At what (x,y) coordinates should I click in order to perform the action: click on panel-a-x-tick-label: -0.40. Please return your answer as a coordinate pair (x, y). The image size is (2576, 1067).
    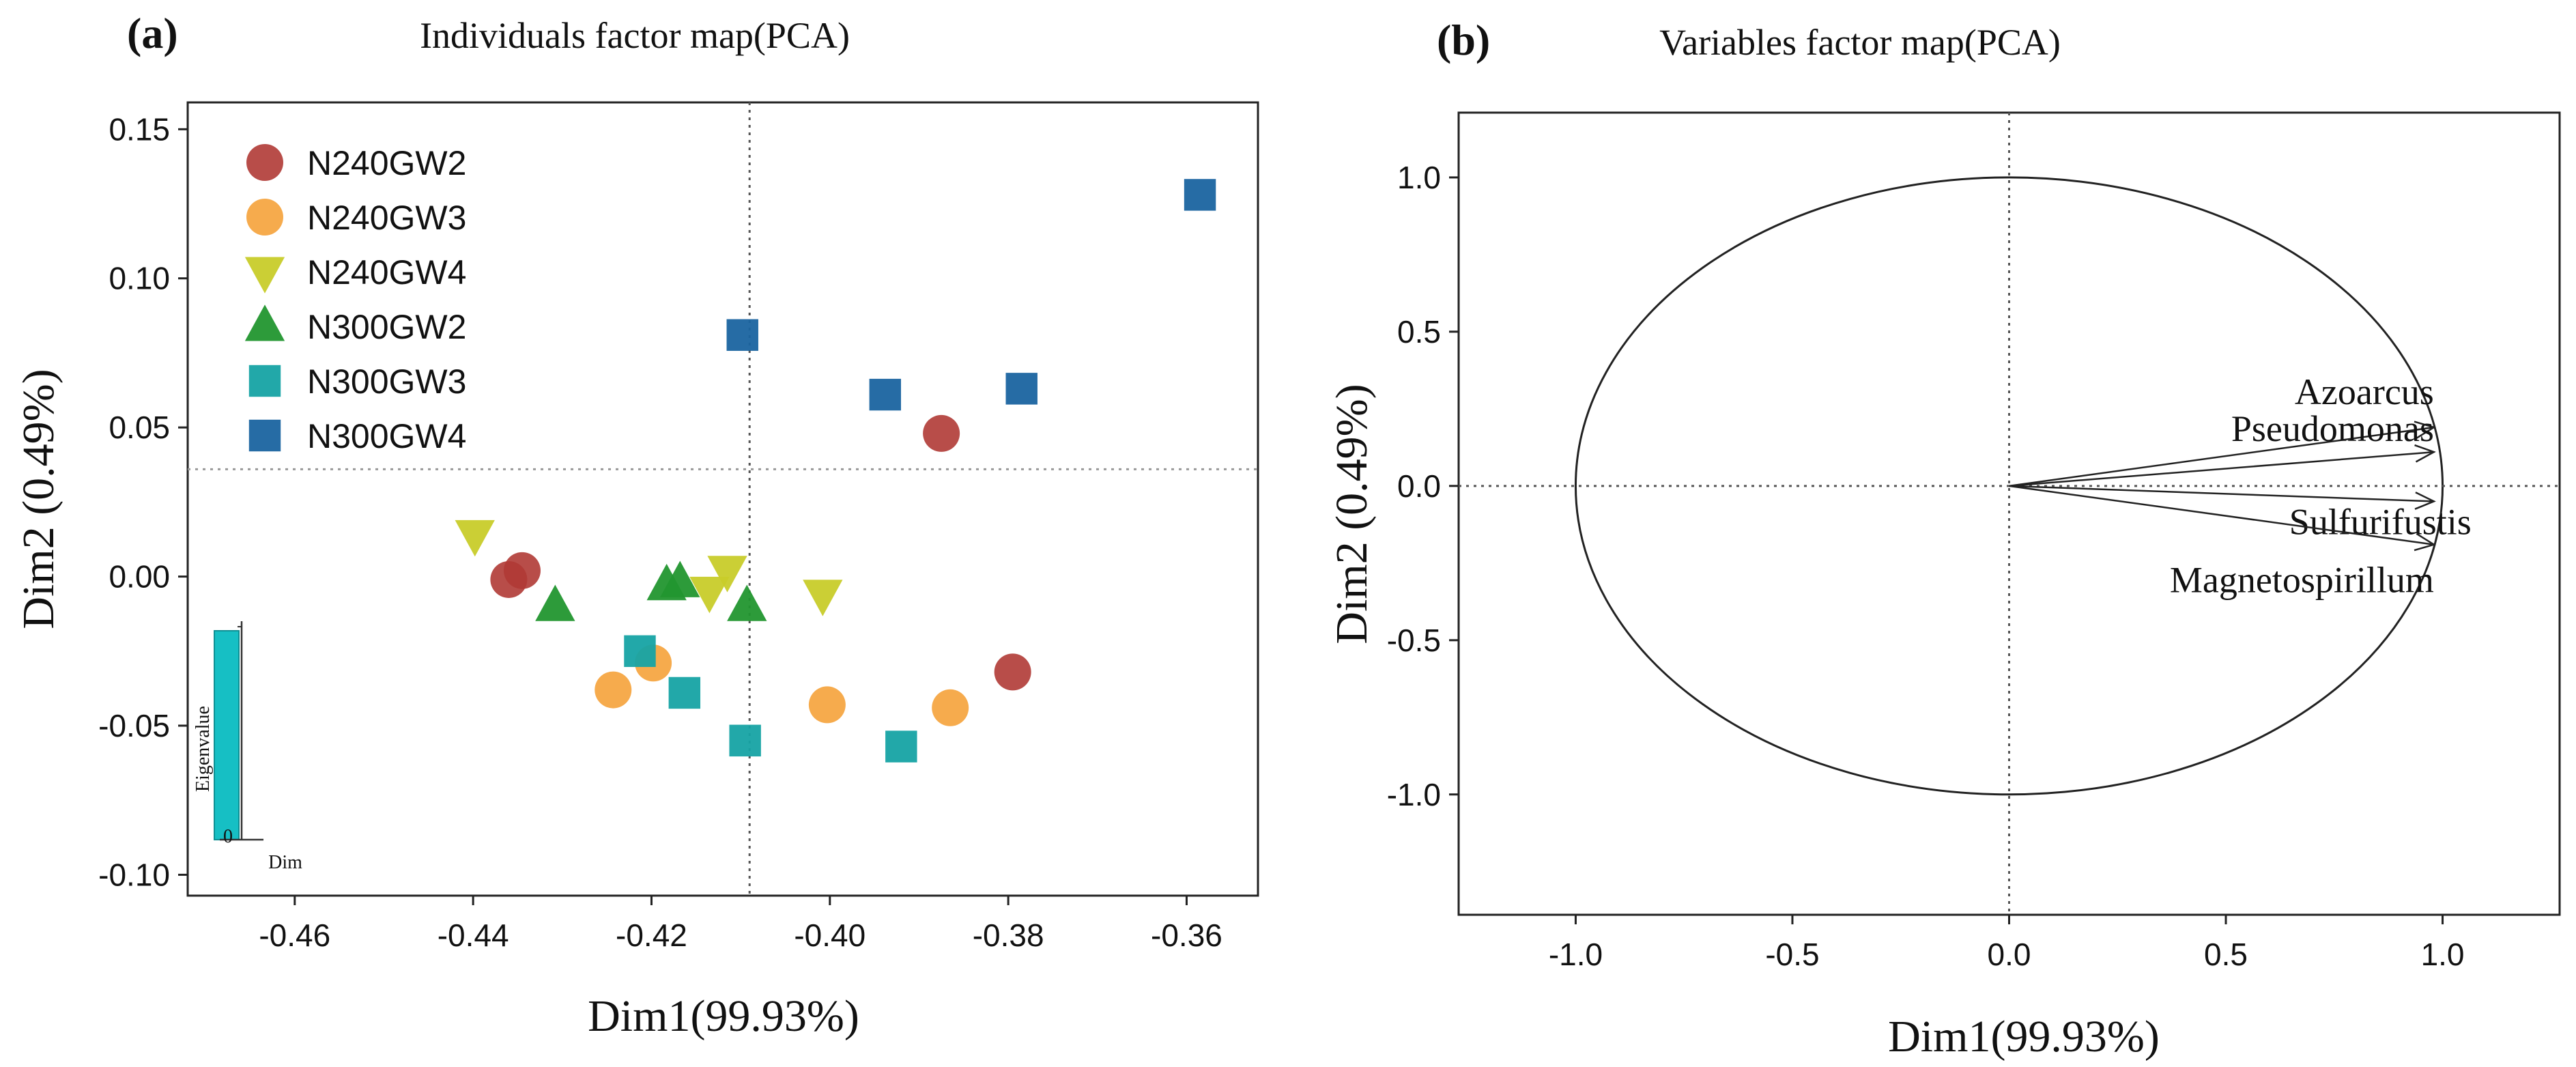
    Looking at the image, I should click on (829, 935).